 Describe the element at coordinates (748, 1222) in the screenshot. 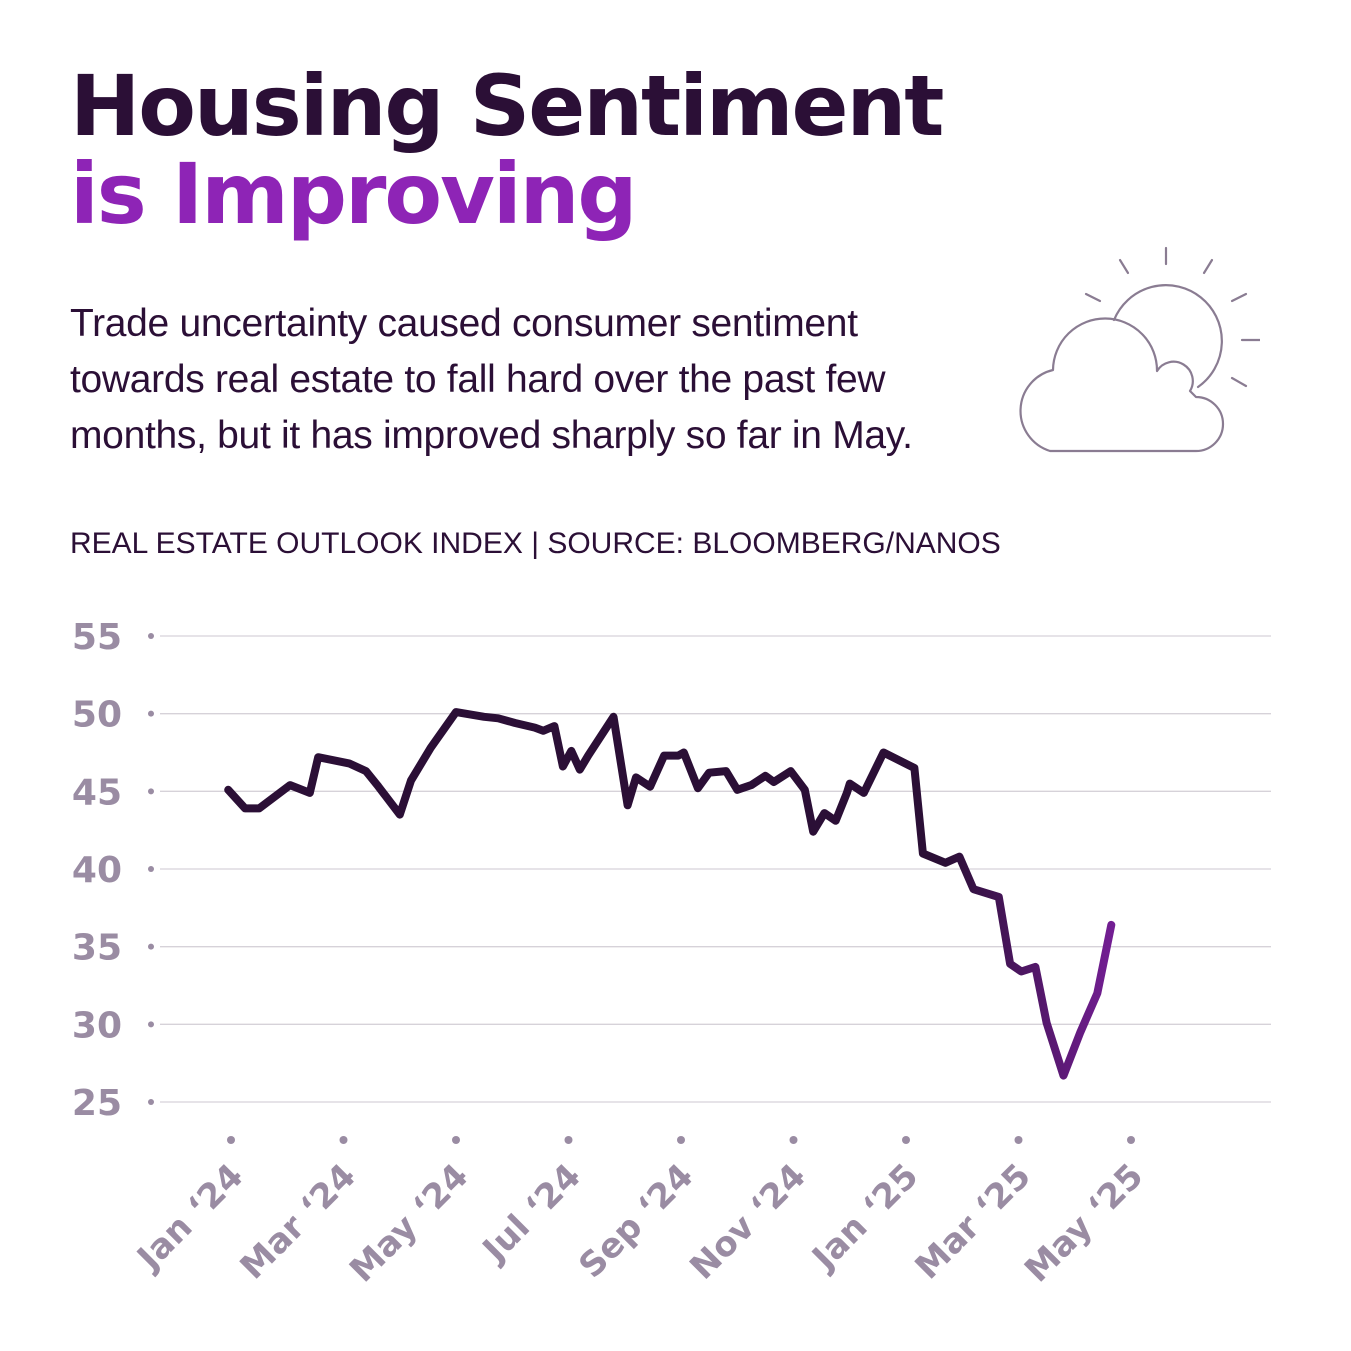

I see `xtick-label-5: Nov ‘24` at that location.